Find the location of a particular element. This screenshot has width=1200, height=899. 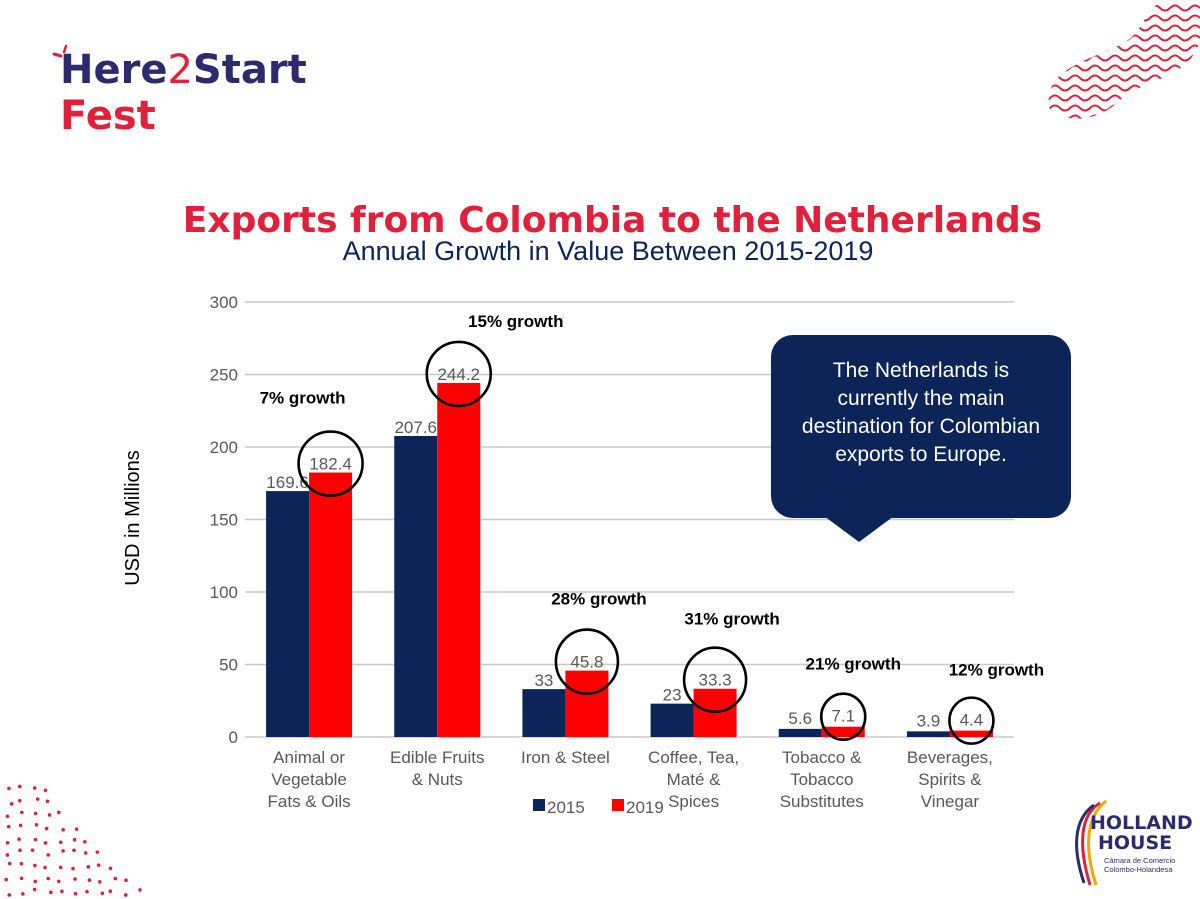

category-label: Iron & Steel is located at coordinates (565, 757).